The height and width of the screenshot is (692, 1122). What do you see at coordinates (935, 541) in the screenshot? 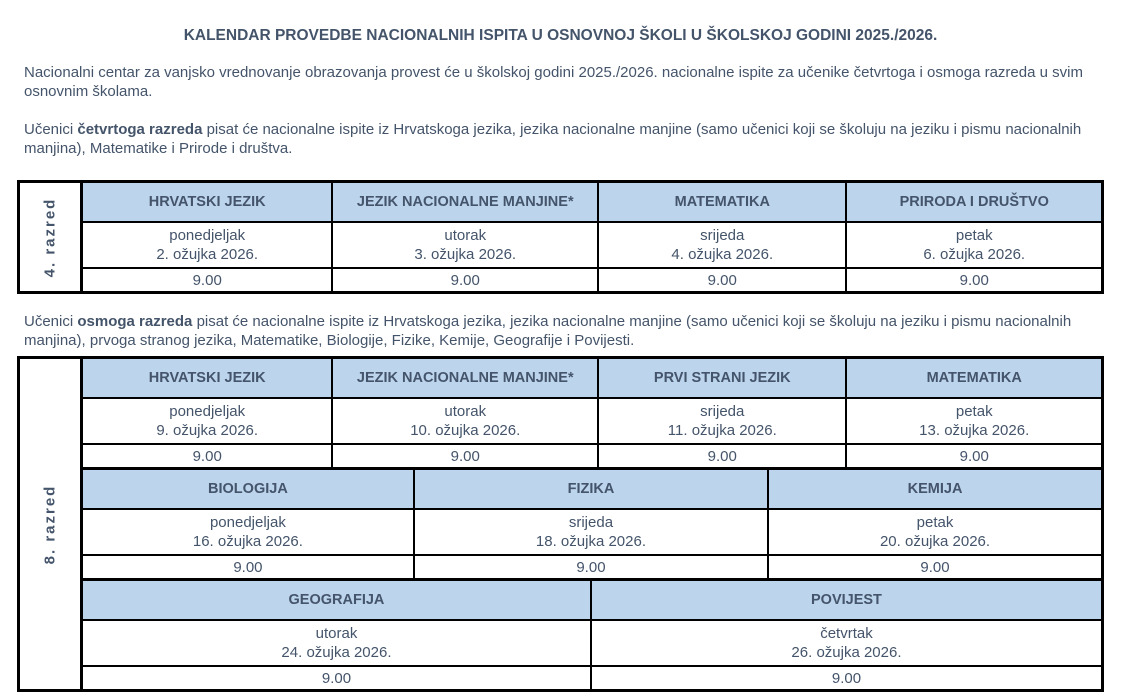
I see `date: 20. ožujka 2026.` at bounding box center [935, 541].